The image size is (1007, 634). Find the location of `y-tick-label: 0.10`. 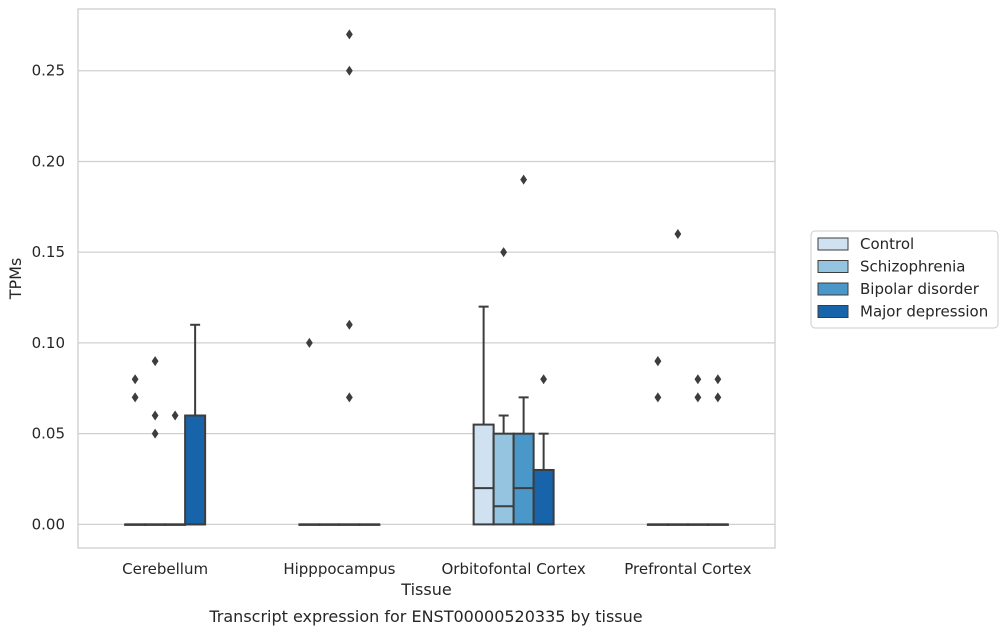

y-tick-label: 0.10 is located at coordinates (48, 343).